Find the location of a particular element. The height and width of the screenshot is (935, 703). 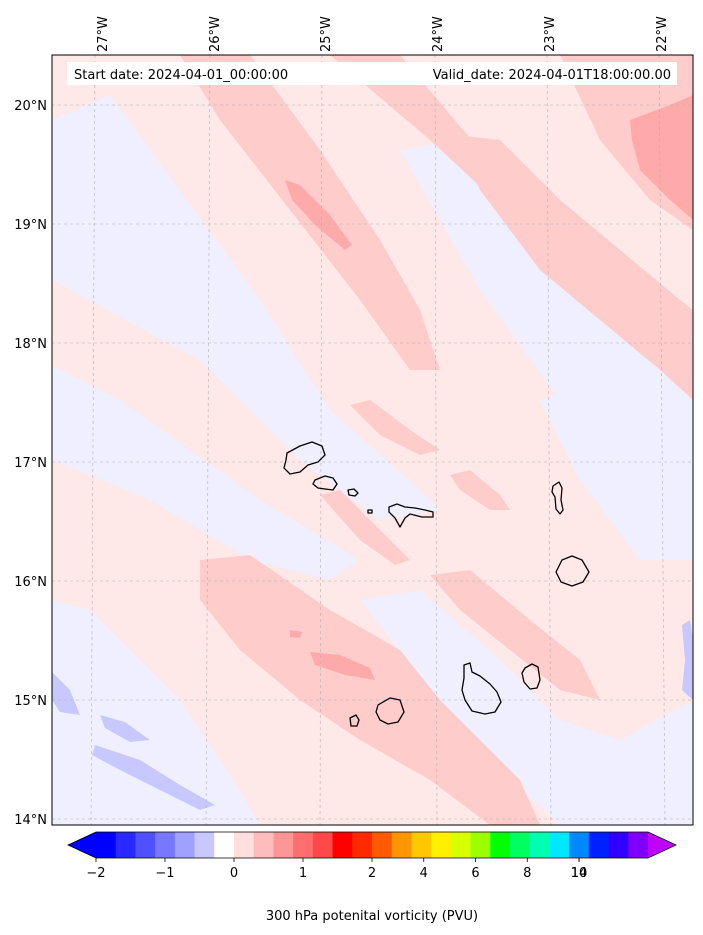

lat-tick-label: 14°N is located at coordinates (30, 820).